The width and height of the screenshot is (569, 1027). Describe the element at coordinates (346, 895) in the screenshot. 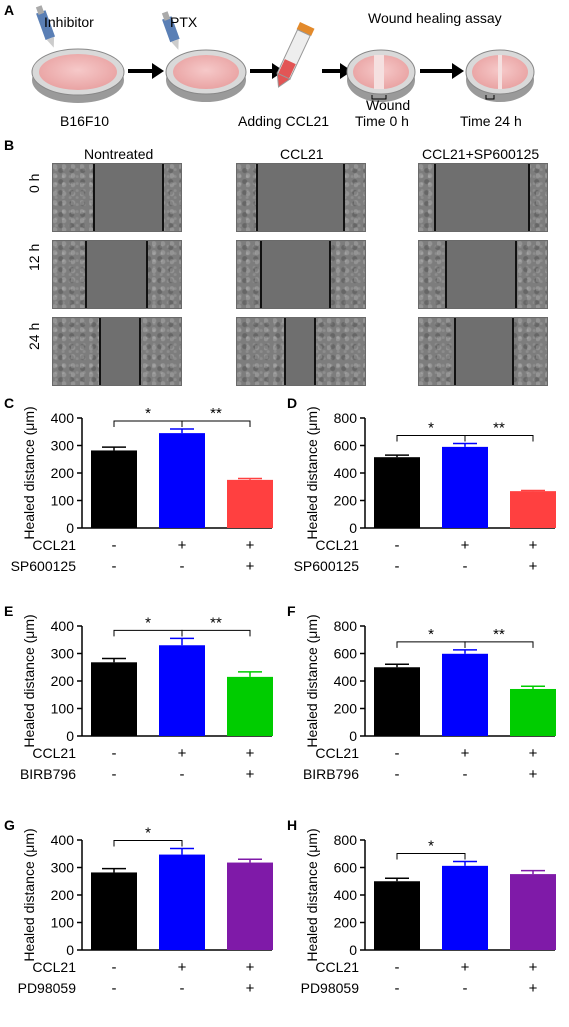

I see `y-tick-label-h: 400` at that location.